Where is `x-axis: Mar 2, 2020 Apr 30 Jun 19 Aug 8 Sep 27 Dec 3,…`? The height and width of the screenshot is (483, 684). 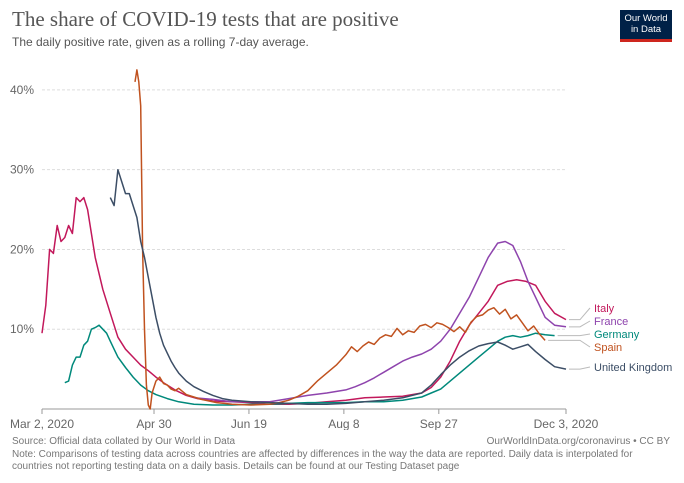 x-axis: Mar 2, 2020 Apr 30 Jun 19 Aug 8 Sep 27 Dec 3,… is located at coordinates (304, 419).